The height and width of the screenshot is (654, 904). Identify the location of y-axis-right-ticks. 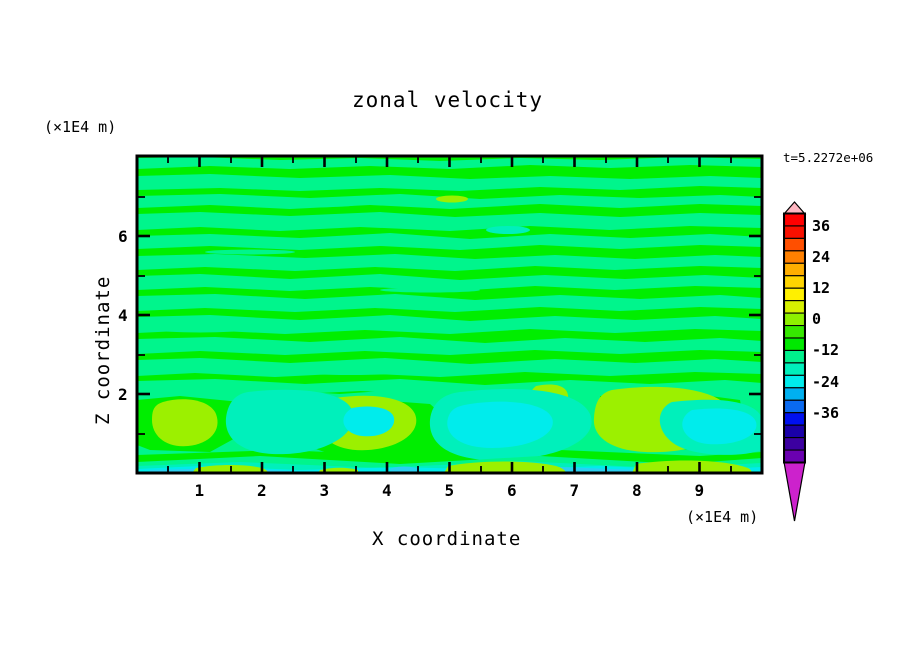
(755, 315).